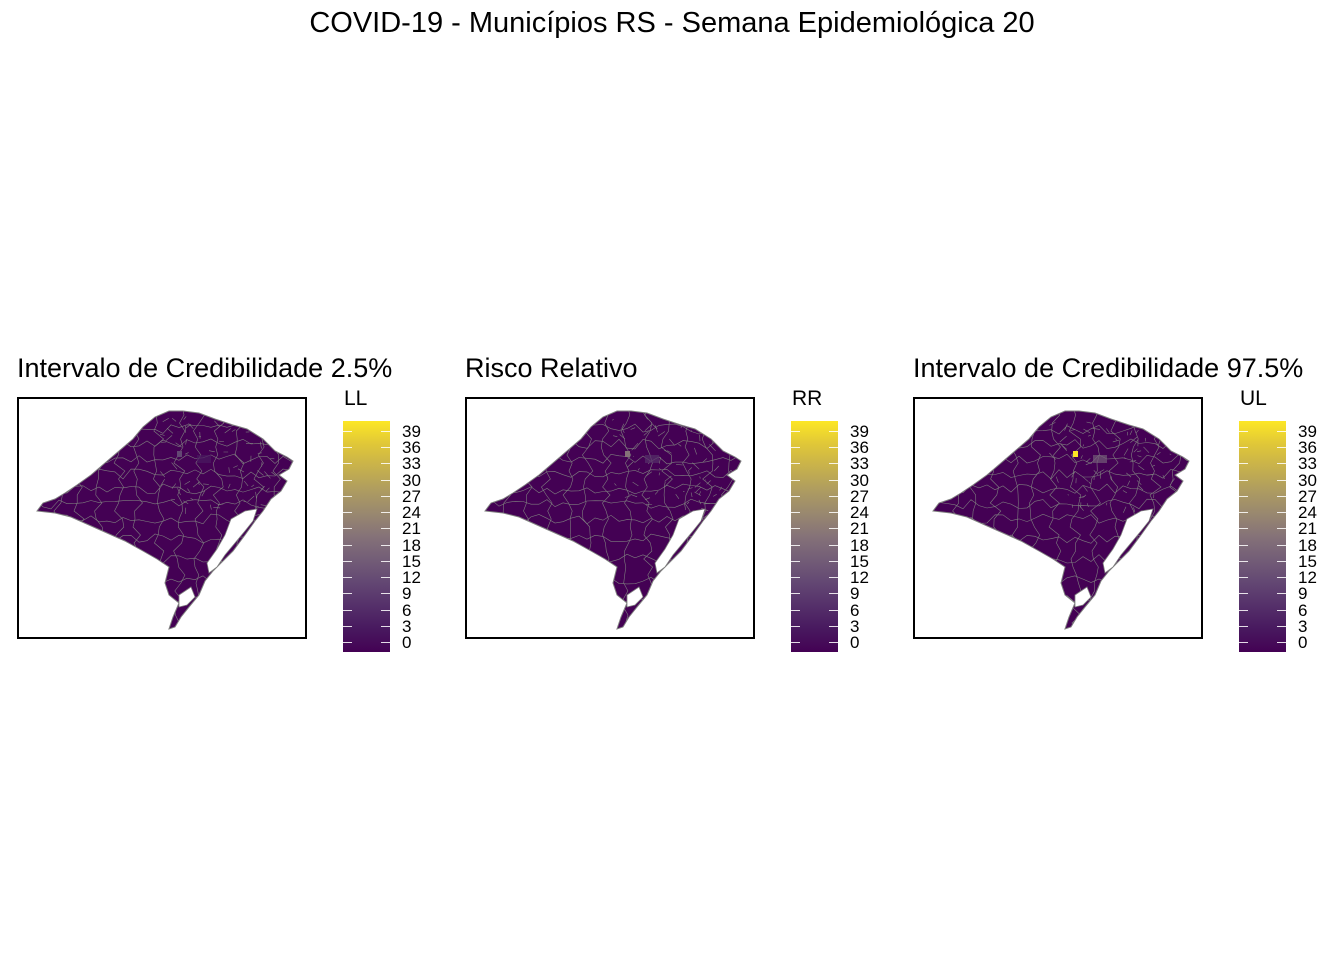 This screenshot has height=960, width=1344. What do you see at coordinates (356, 398) in the screenshot?
I see `legend-title: LL` at bounding box center [356, 398].